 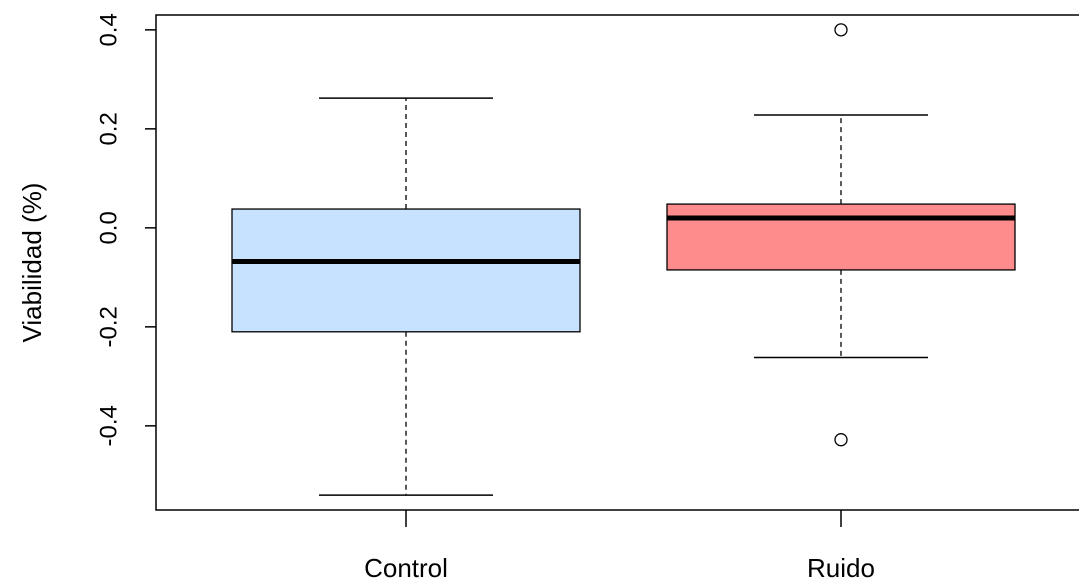 What do you see at coordinates (841, 568) in the screenshot?
I see `x-tick-label: Ruido` at bounding box center [841, 568].